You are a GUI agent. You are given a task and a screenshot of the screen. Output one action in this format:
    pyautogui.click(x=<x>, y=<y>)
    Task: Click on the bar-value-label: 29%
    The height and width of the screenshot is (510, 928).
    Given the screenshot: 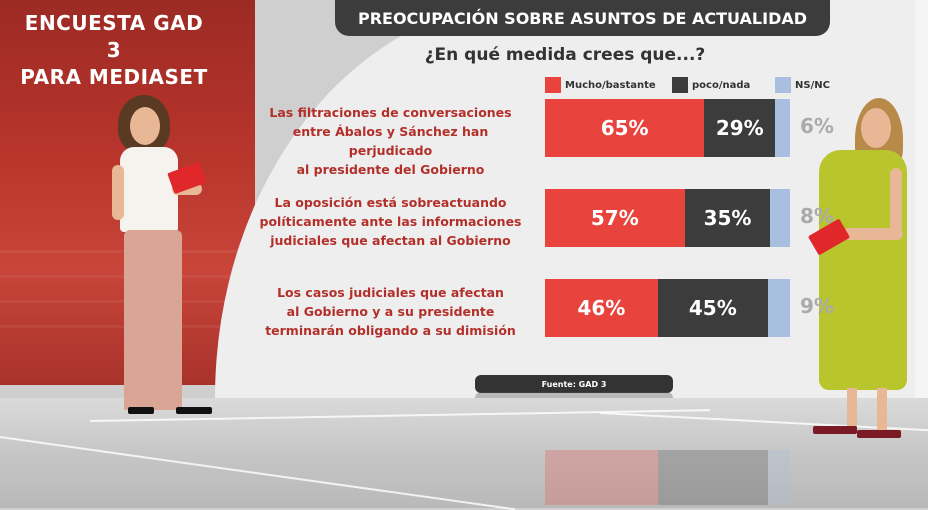 What is the action you would take?
    pyautogui.click(x=739, y=128)
    